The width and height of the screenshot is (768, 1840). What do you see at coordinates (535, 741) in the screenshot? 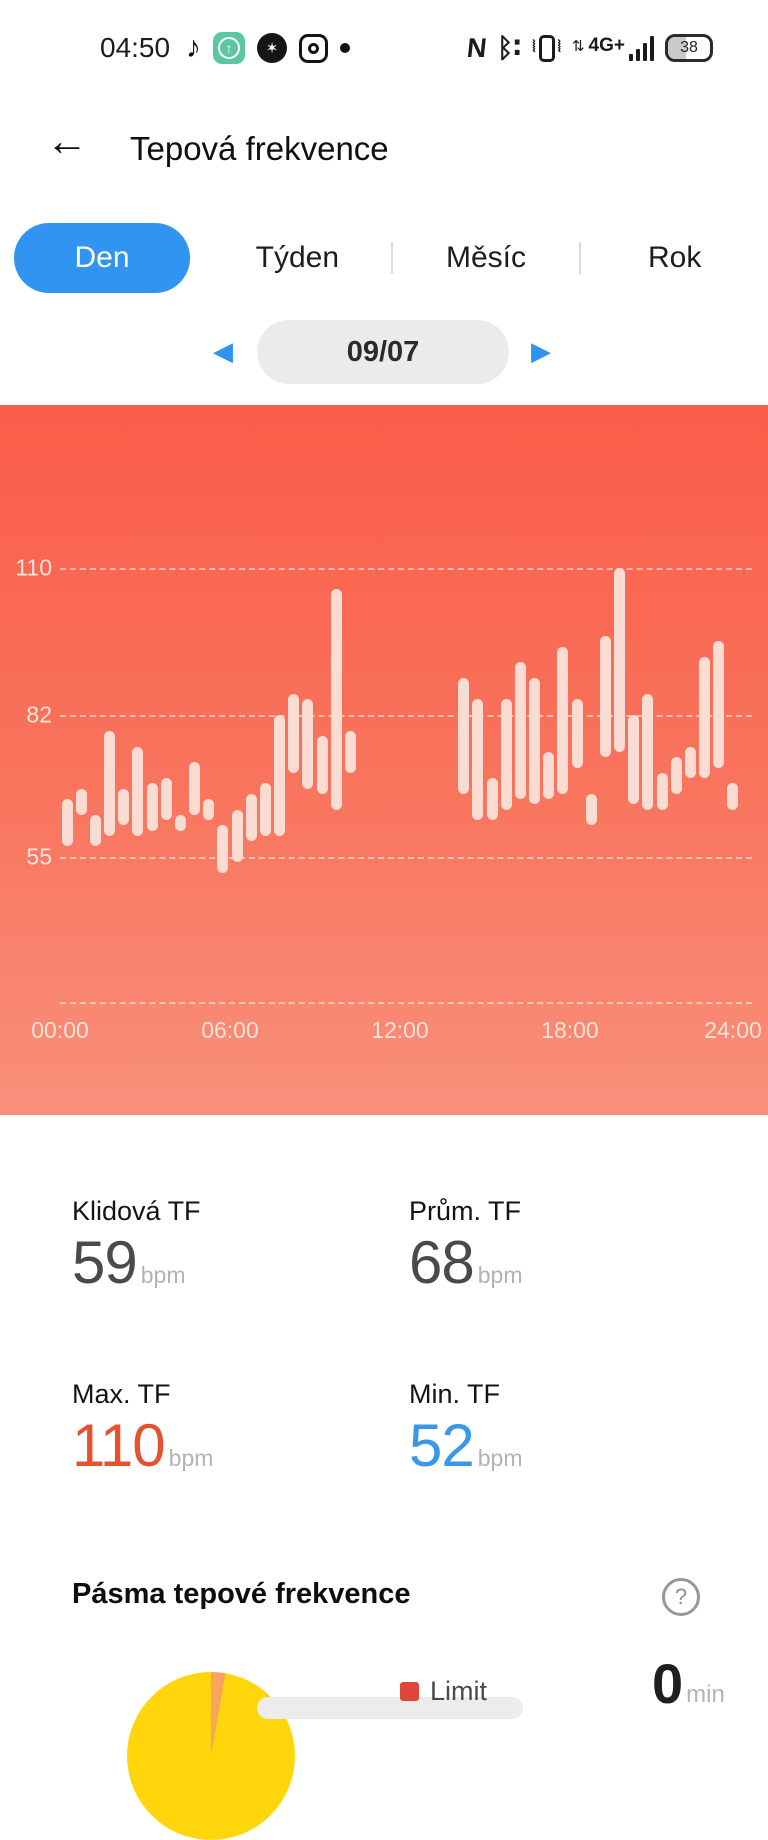
I see `hr-range-bar-16:30` at bounding box center [535, 741].